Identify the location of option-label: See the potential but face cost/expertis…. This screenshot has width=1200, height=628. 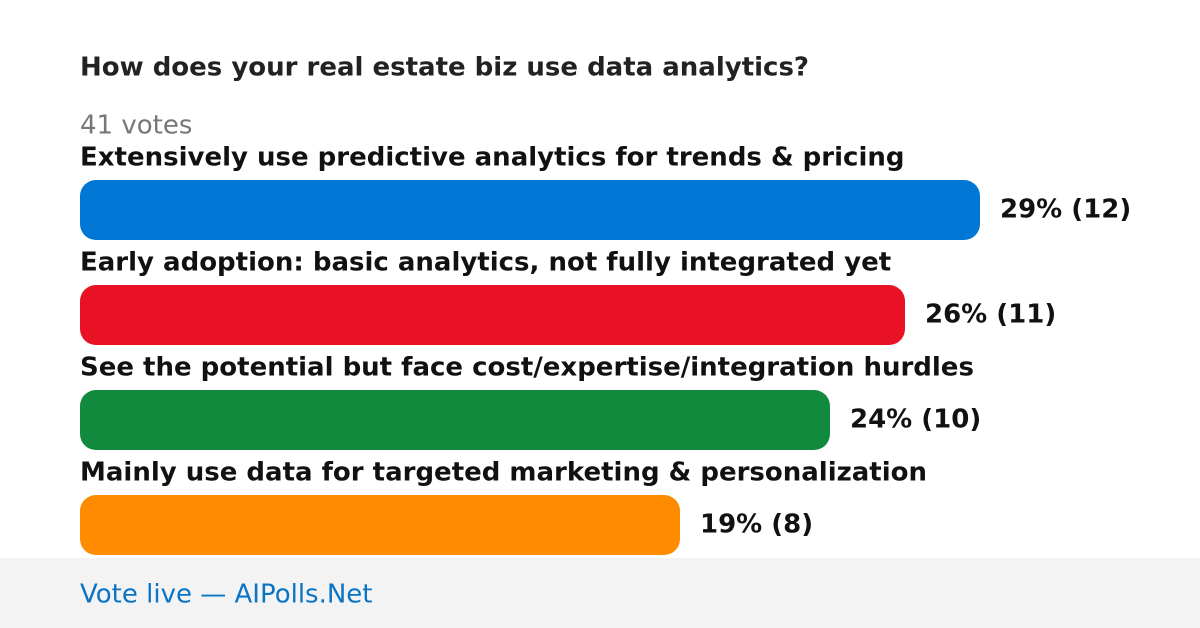
(527, 368).